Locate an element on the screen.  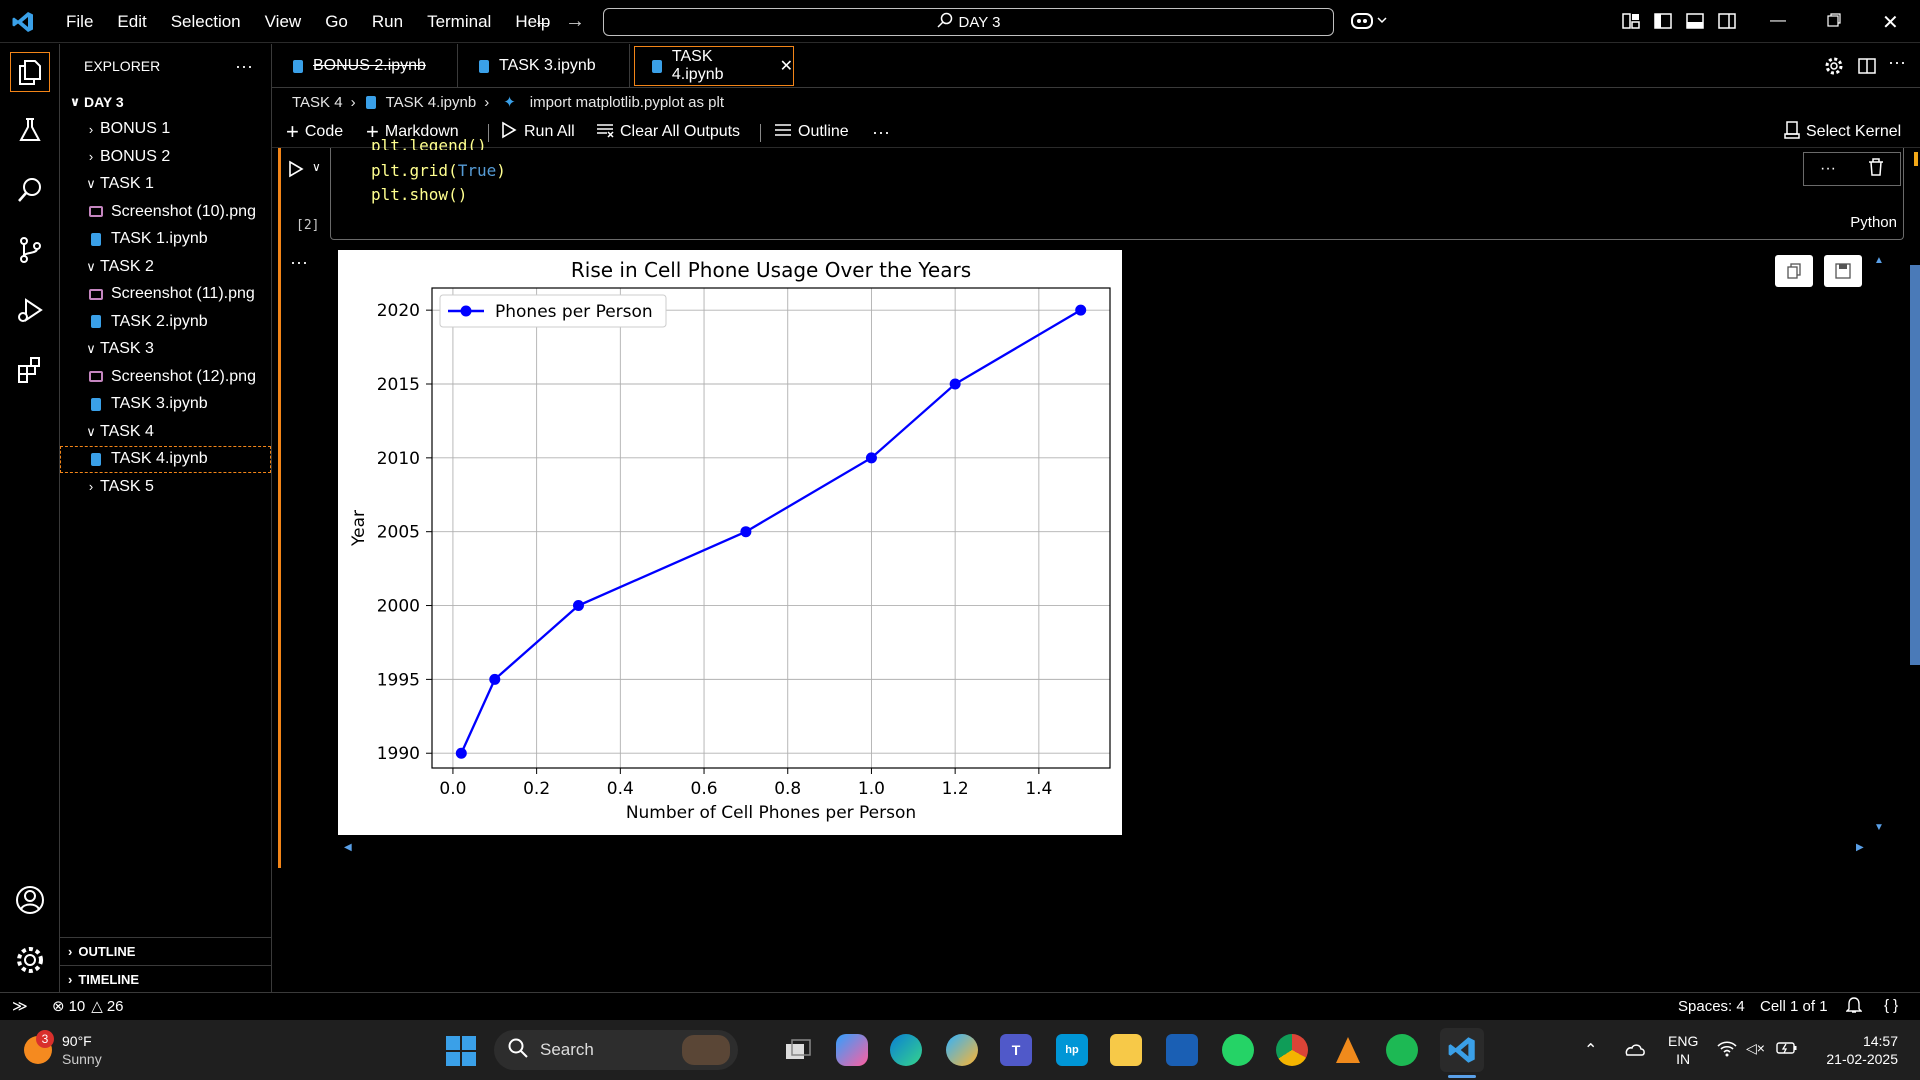
forward-arrow-icon: → is located at coordinates (575, 21).